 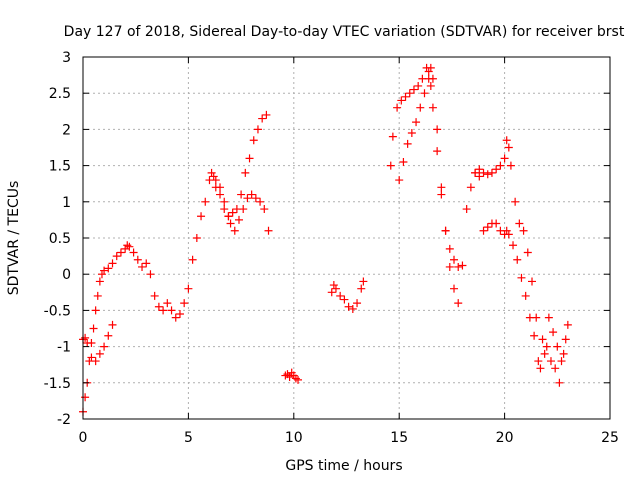 I want to click on y-tick-label: 2, so click(x=66, y=130).